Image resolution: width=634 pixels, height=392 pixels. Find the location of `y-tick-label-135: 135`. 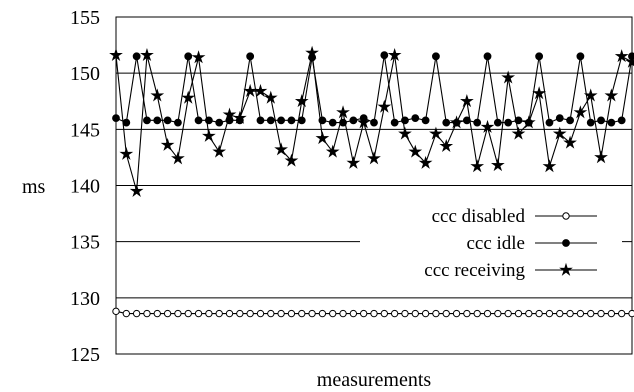

y-tick-label-135: 135 is located at coordinates (85, 243).